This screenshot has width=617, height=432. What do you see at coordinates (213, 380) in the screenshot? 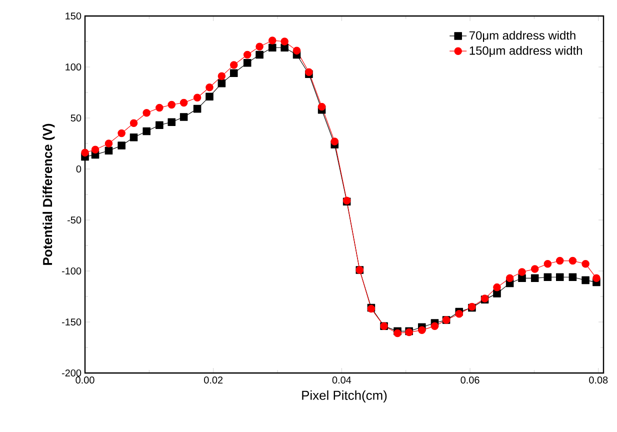
I see `x-tick-label: 0.02` at bounding box center [213, 380].